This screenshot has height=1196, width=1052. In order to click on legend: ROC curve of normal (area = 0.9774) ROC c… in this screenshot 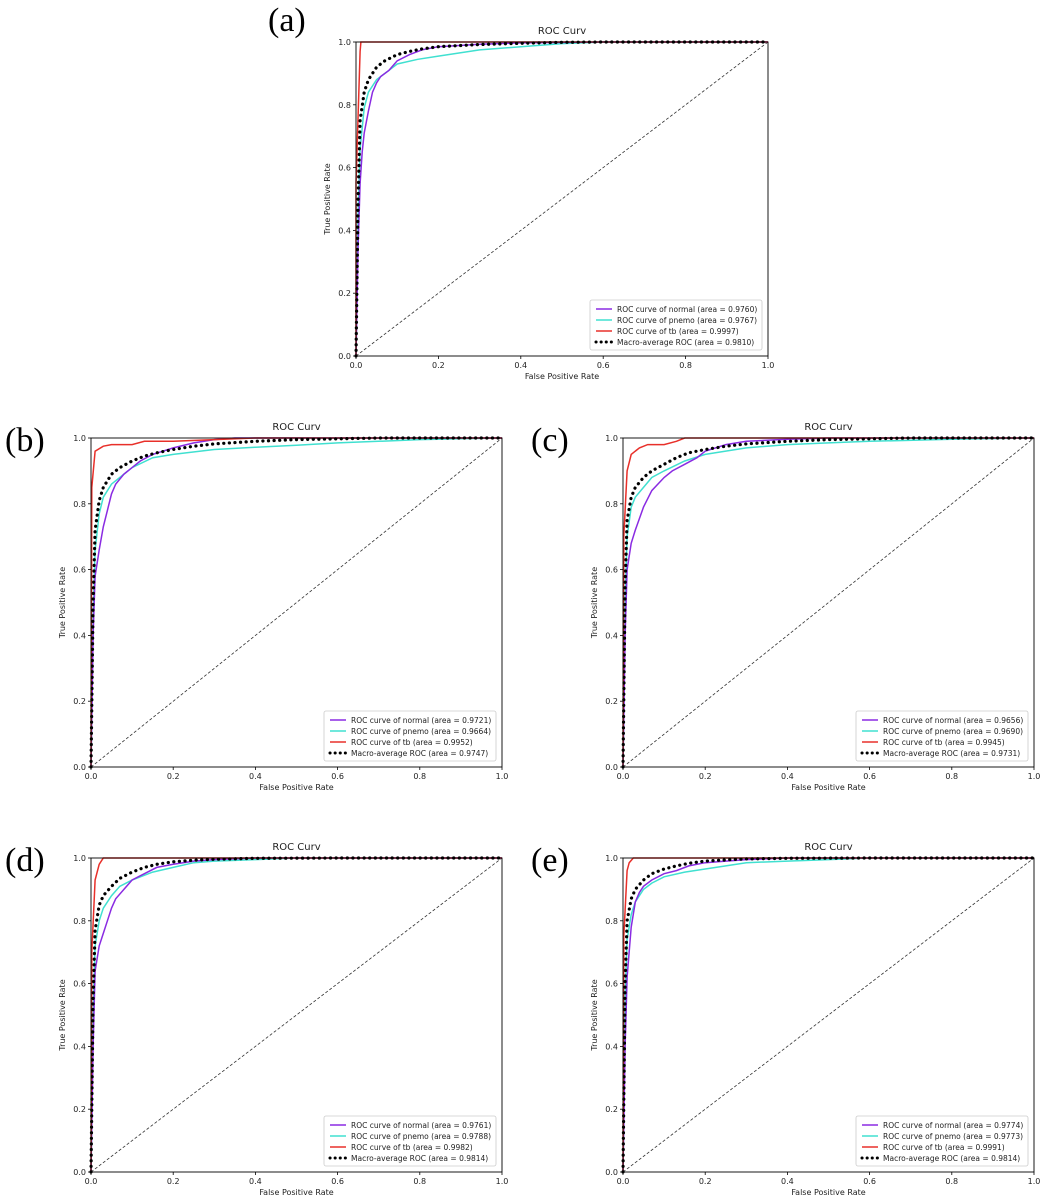, I will do `click(942, 1141)`.